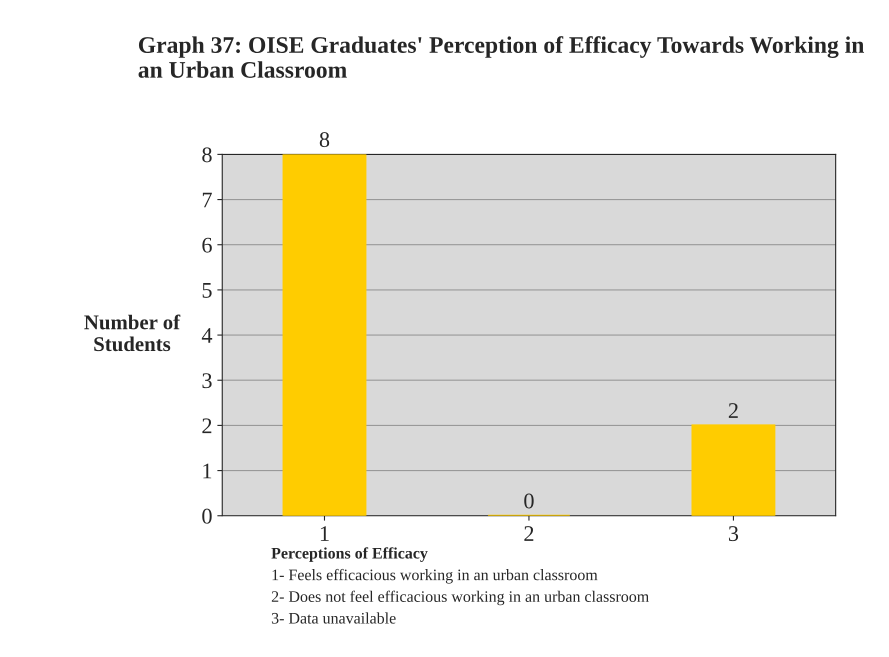 The image size is (889, 657). I want to click on text: 1- Feels efficacious working in an urban classroom, so click(435, 576).